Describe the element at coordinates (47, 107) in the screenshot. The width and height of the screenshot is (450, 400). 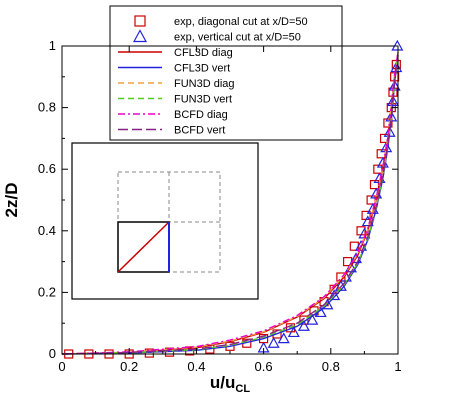
I see `y-tick-label-4: 0.8` at that location.